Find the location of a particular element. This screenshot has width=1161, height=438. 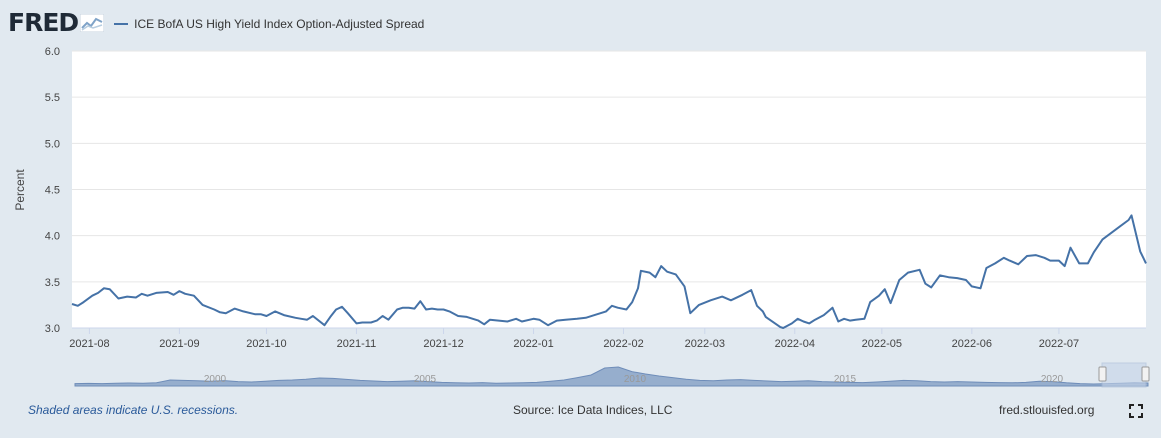

navigator-labels: 2000 2005 2010 2015 2020 is located at coordinates (634, 379).